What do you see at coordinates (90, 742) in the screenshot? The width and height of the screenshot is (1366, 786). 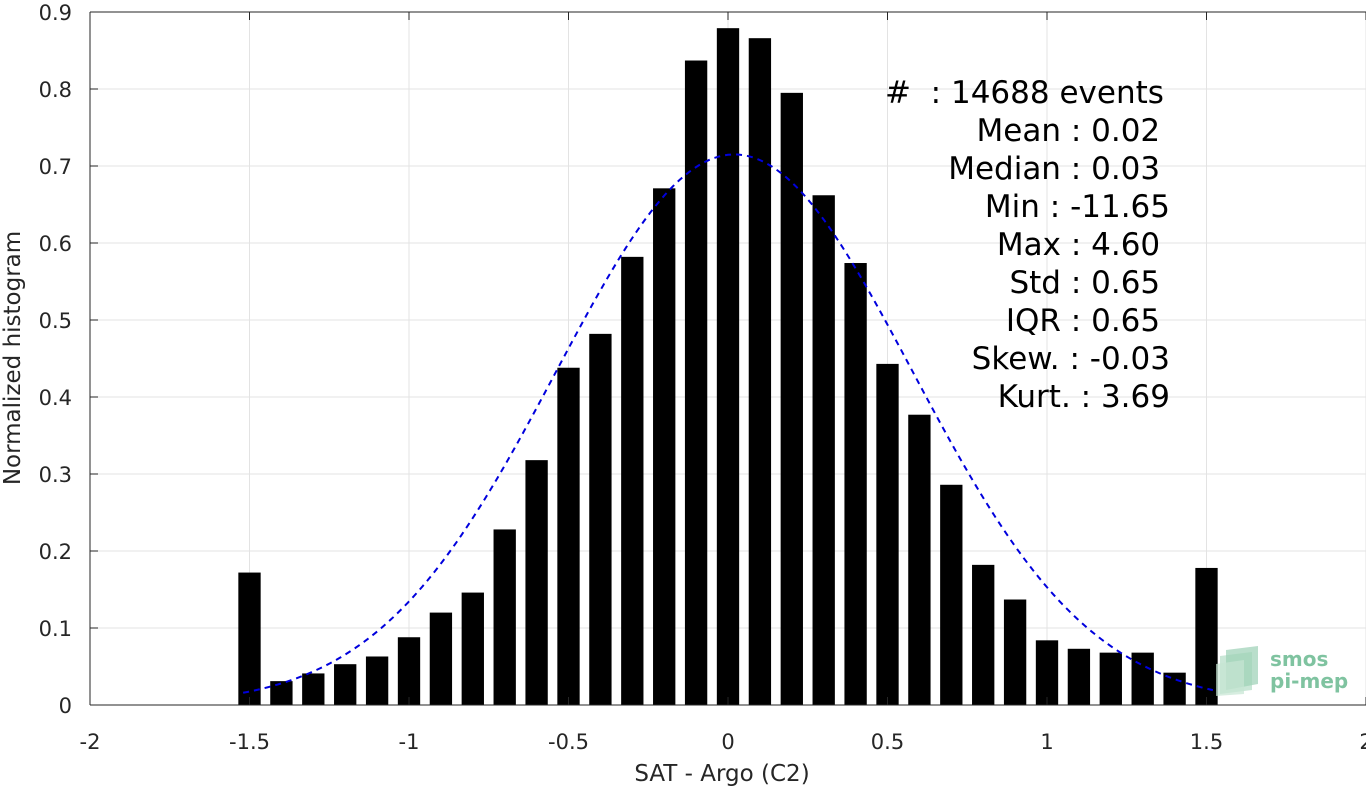 I see `x-tick-label: -2` at bounding box center [90, 742].